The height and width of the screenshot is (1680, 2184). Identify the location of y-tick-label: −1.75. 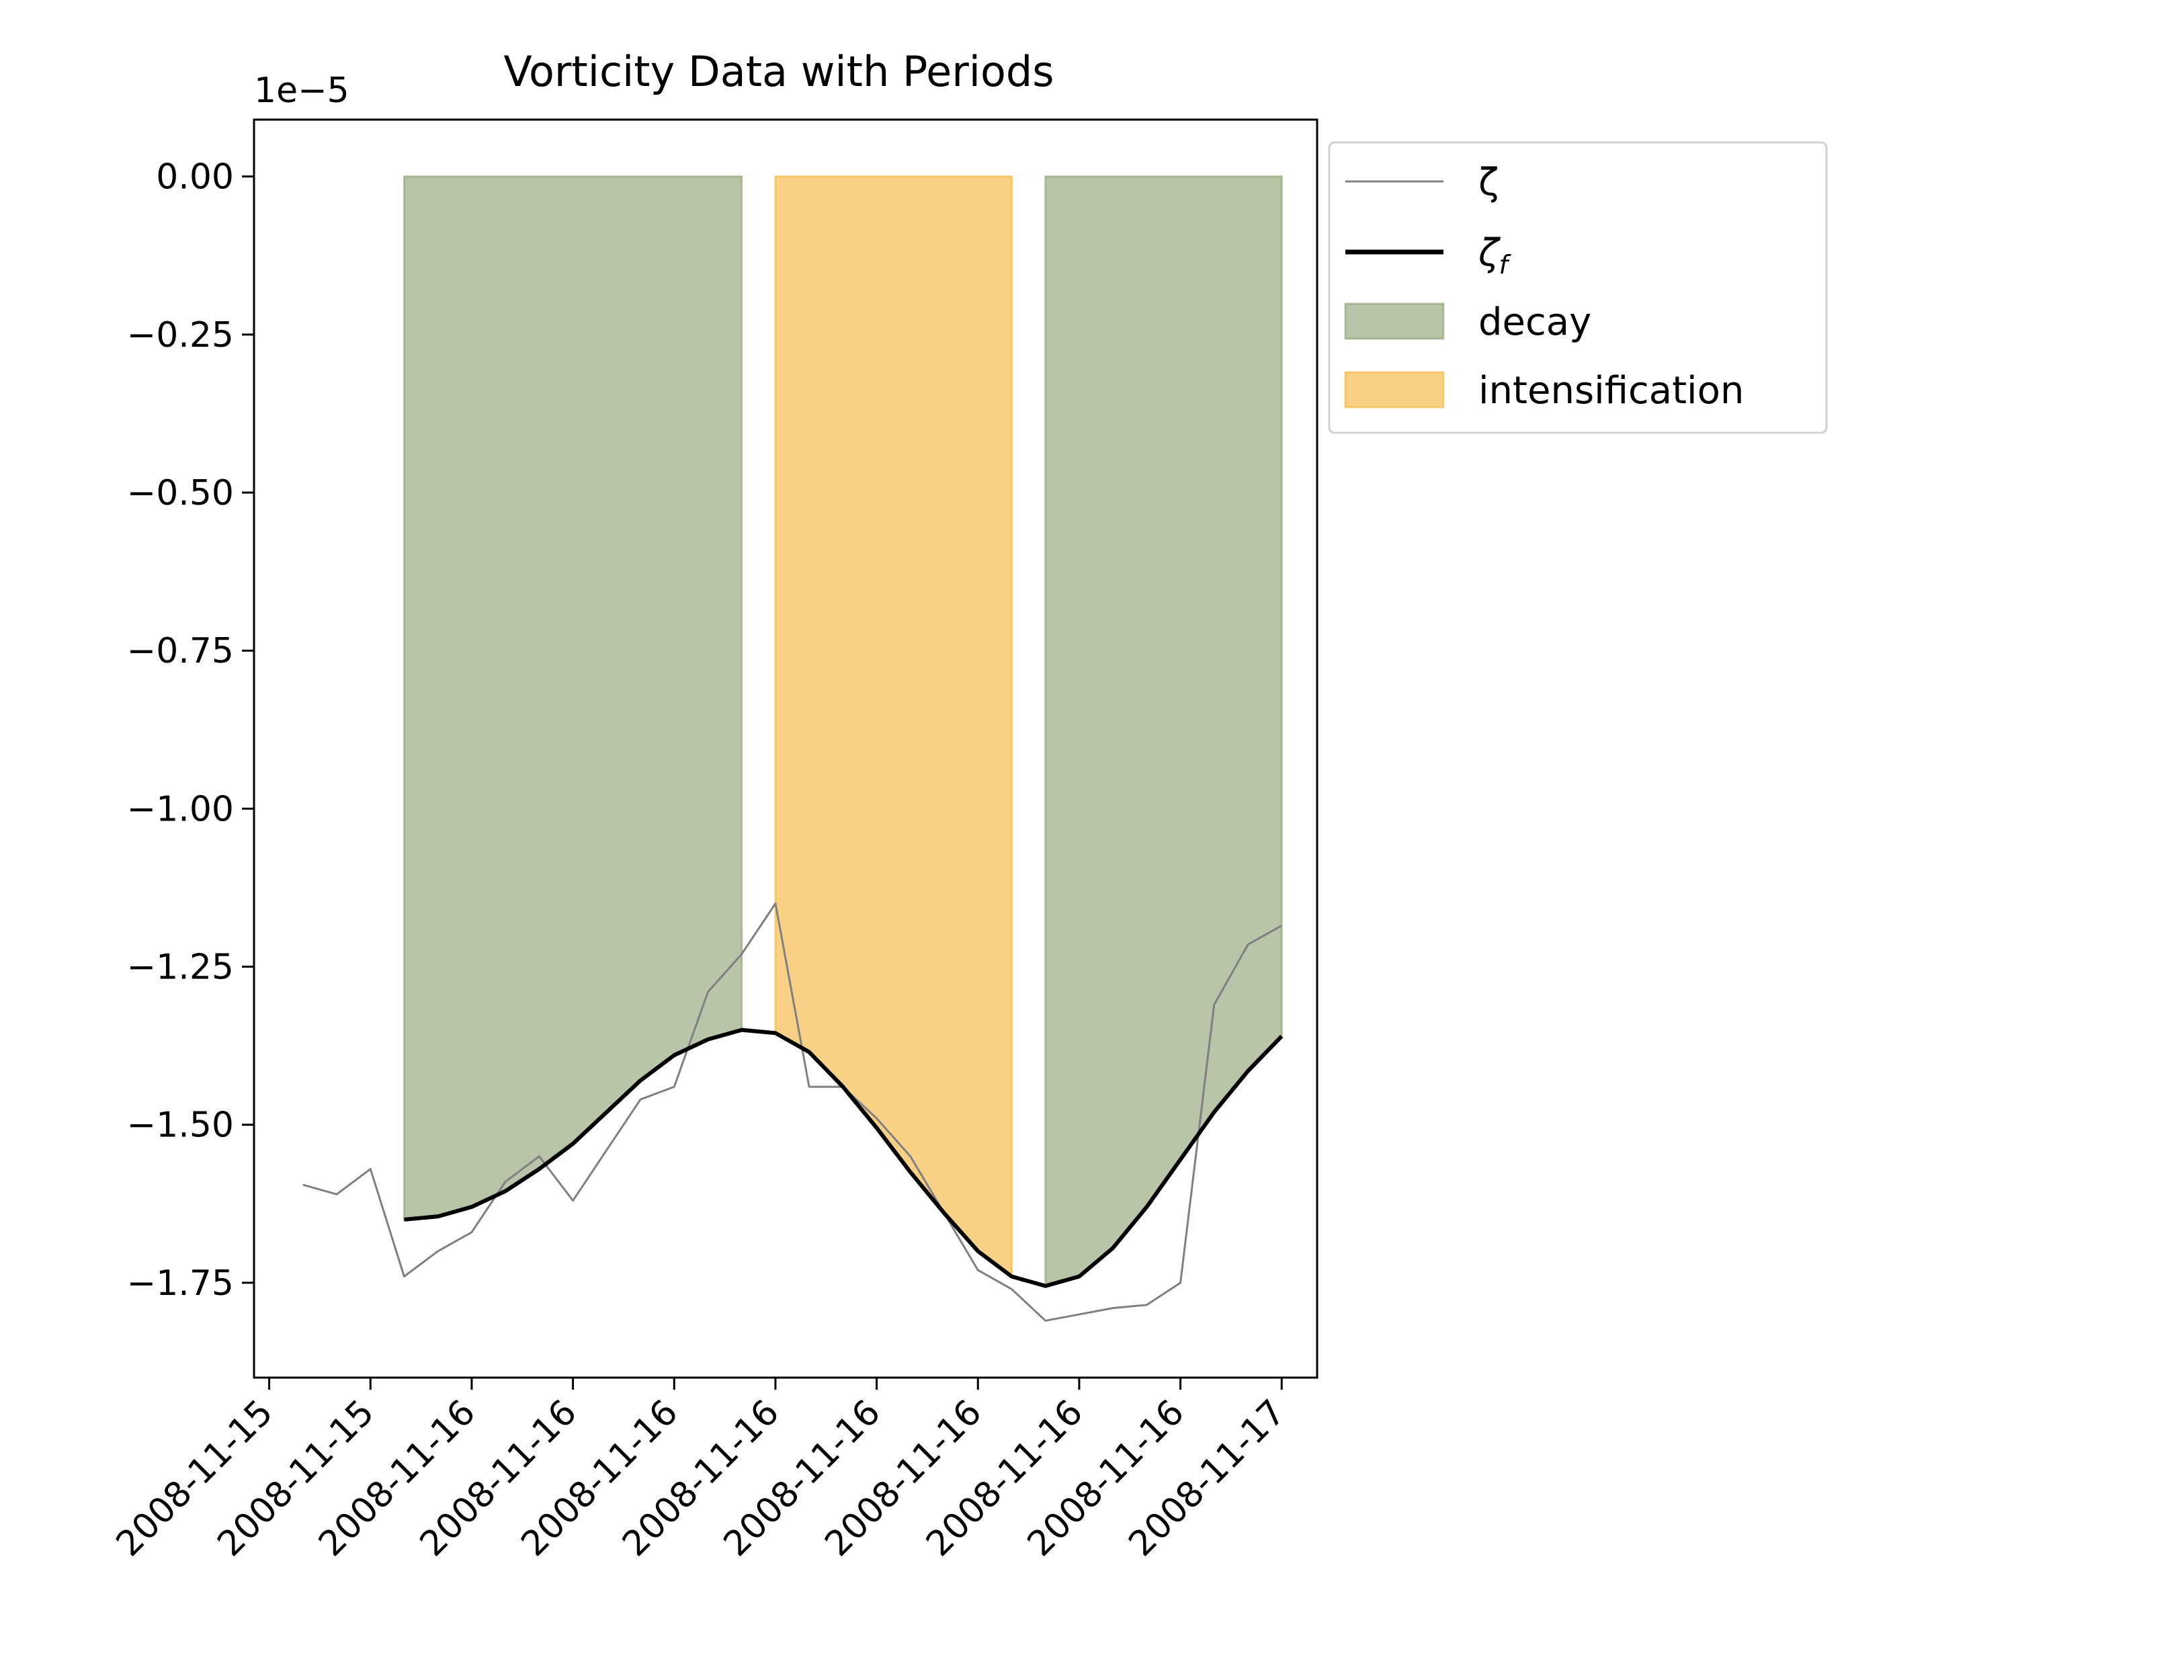
(181, 1283).